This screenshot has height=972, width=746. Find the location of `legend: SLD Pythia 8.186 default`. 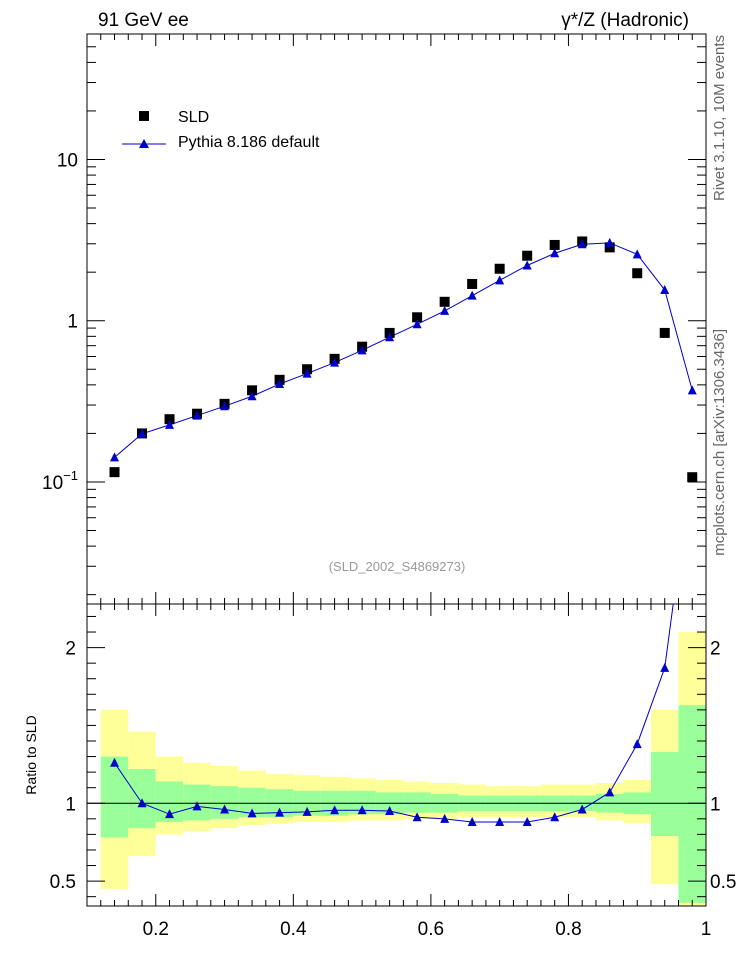

legend: SLD Pythia 8.186 default is located at coordinates (221, 130).